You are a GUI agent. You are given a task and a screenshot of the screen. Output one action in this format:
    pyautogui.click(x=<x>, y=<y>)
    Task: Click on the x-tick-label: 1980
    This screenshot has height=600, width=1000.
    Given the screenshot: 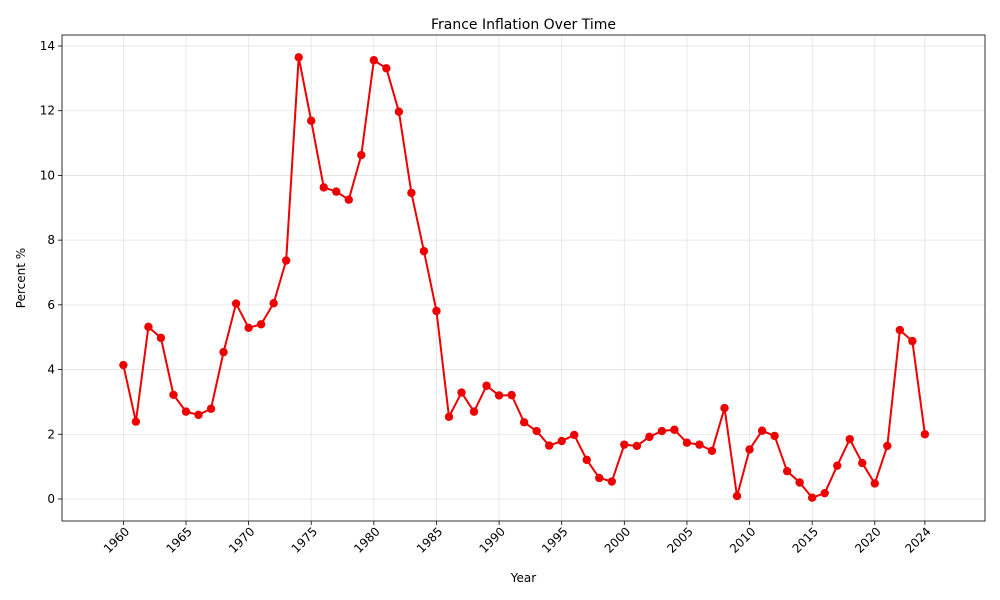 What is the action you would take?
    pyautogui.click(x=366, y=539)
    